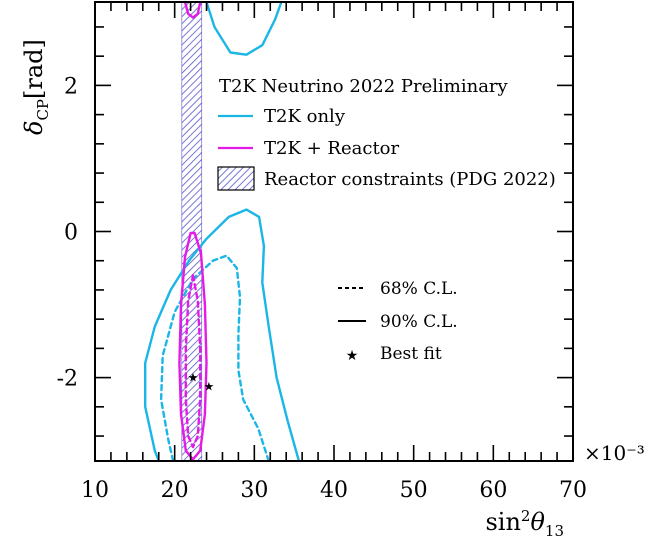 The image size is (656, 543). Describe the element at coordinates (614, 453) in the screenshot. I see `x-multiplier: ×10⁻³` at that location.